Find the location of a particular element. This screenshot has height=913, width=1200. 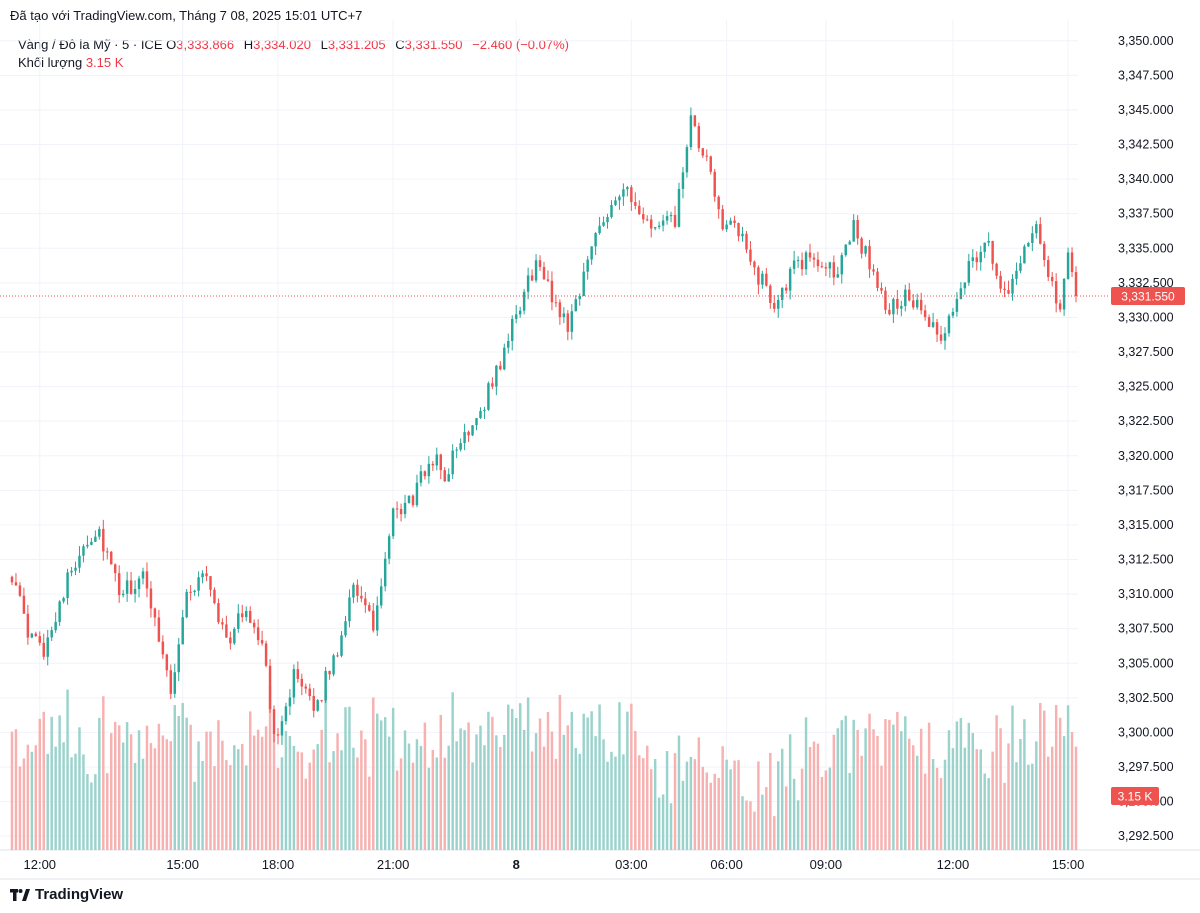

price-tick-label: 3,297.500 is located at coordinates (1146, 767).